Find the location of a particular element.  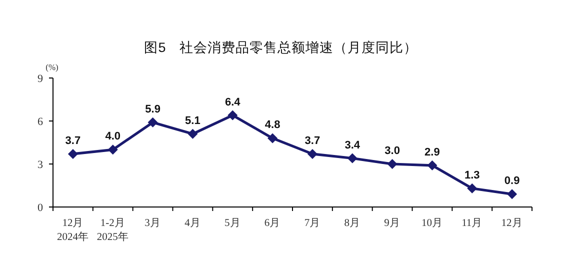

x-tick-label: 8月 is located at coordinates (352, 223).